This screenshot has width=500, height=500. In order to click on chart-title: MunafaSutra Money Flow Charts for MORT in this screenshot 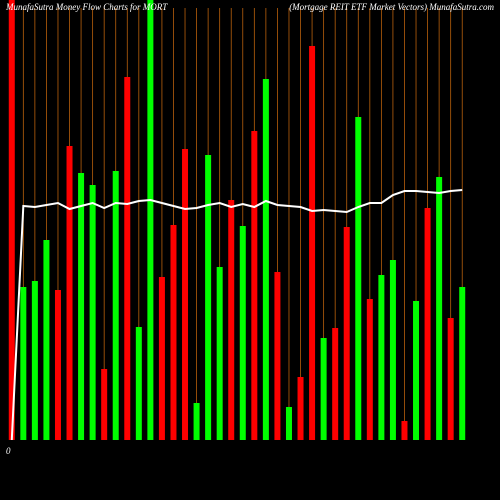, I will do `click(86, 7)`.